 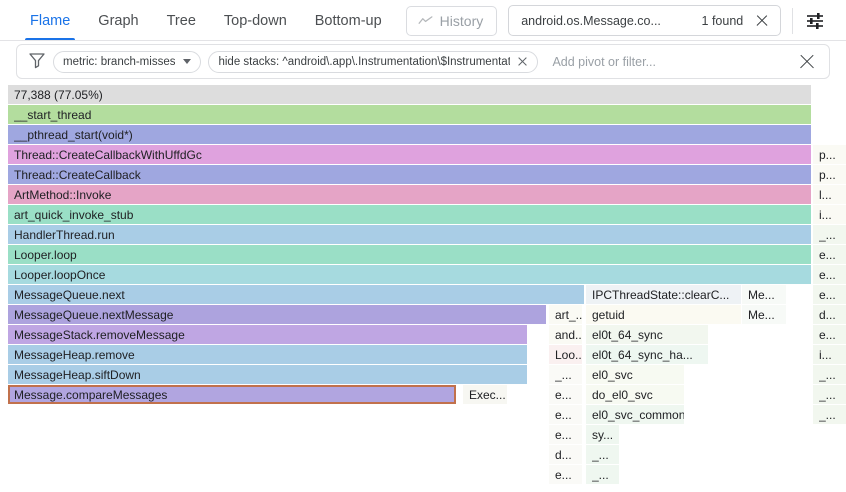 What do you see at coordinates (45, 254) in the screenshot?
I see `flame-frame-label: Looper.loop` at bounding box center [45, 254].